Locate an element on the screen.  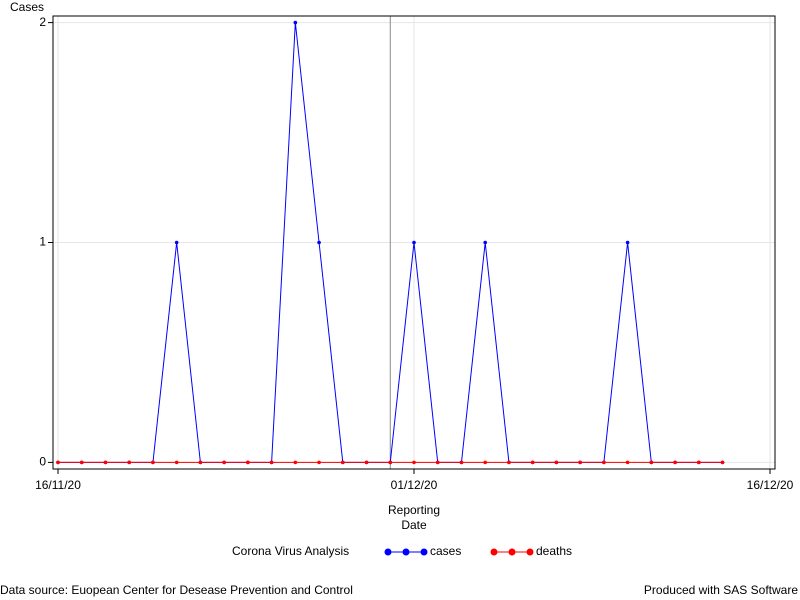
legend-title: Corona Virus Analysis is located at coordinates (290, 551).